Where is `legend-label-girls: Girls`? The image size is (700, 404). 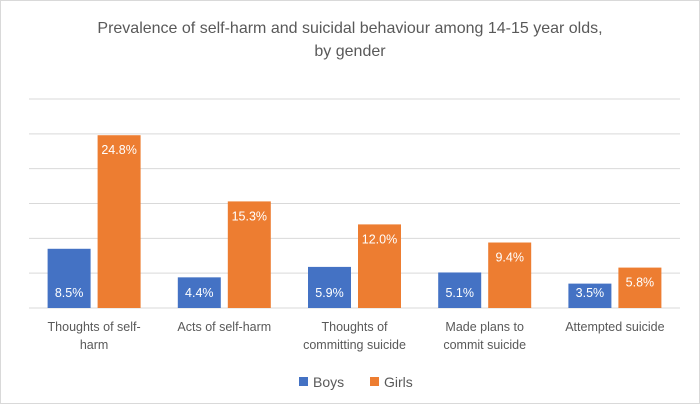 legend-label-girls: Girls is located at coordinates (398, 382).